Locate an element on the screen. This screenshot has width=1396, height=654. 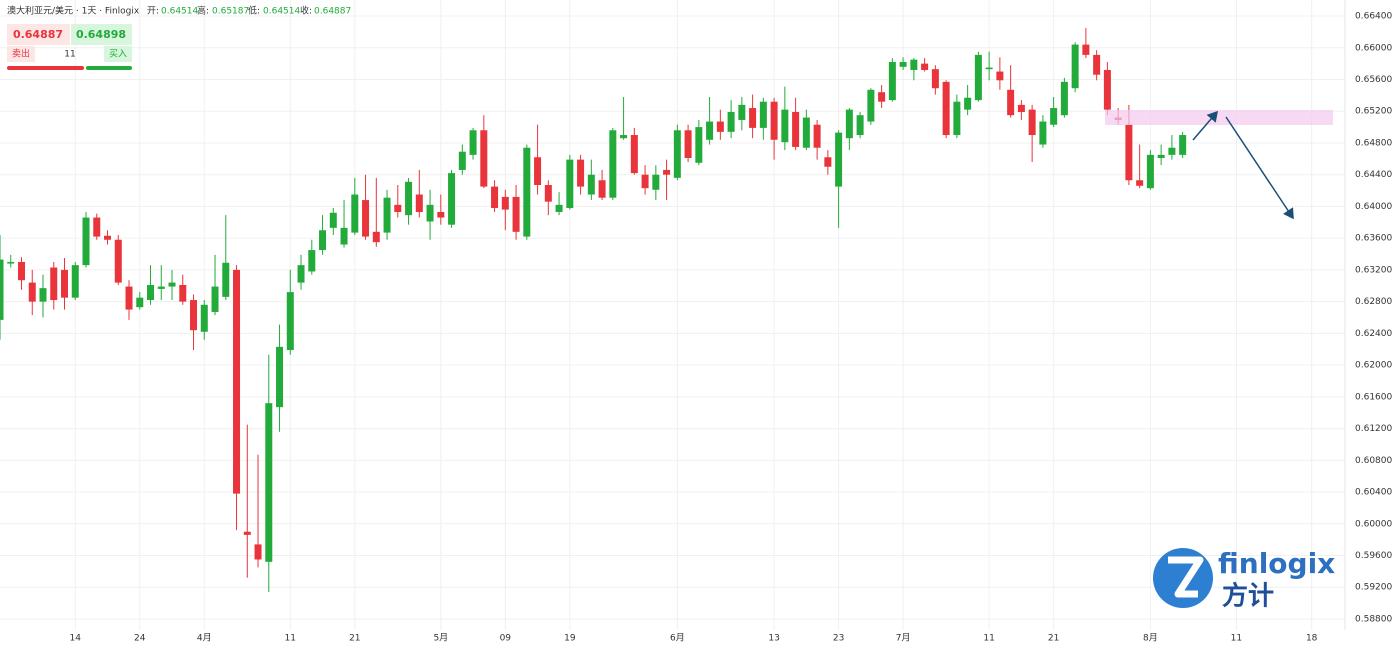
y-tick-label: 0.59600 is located at coordinates (1373, 556).